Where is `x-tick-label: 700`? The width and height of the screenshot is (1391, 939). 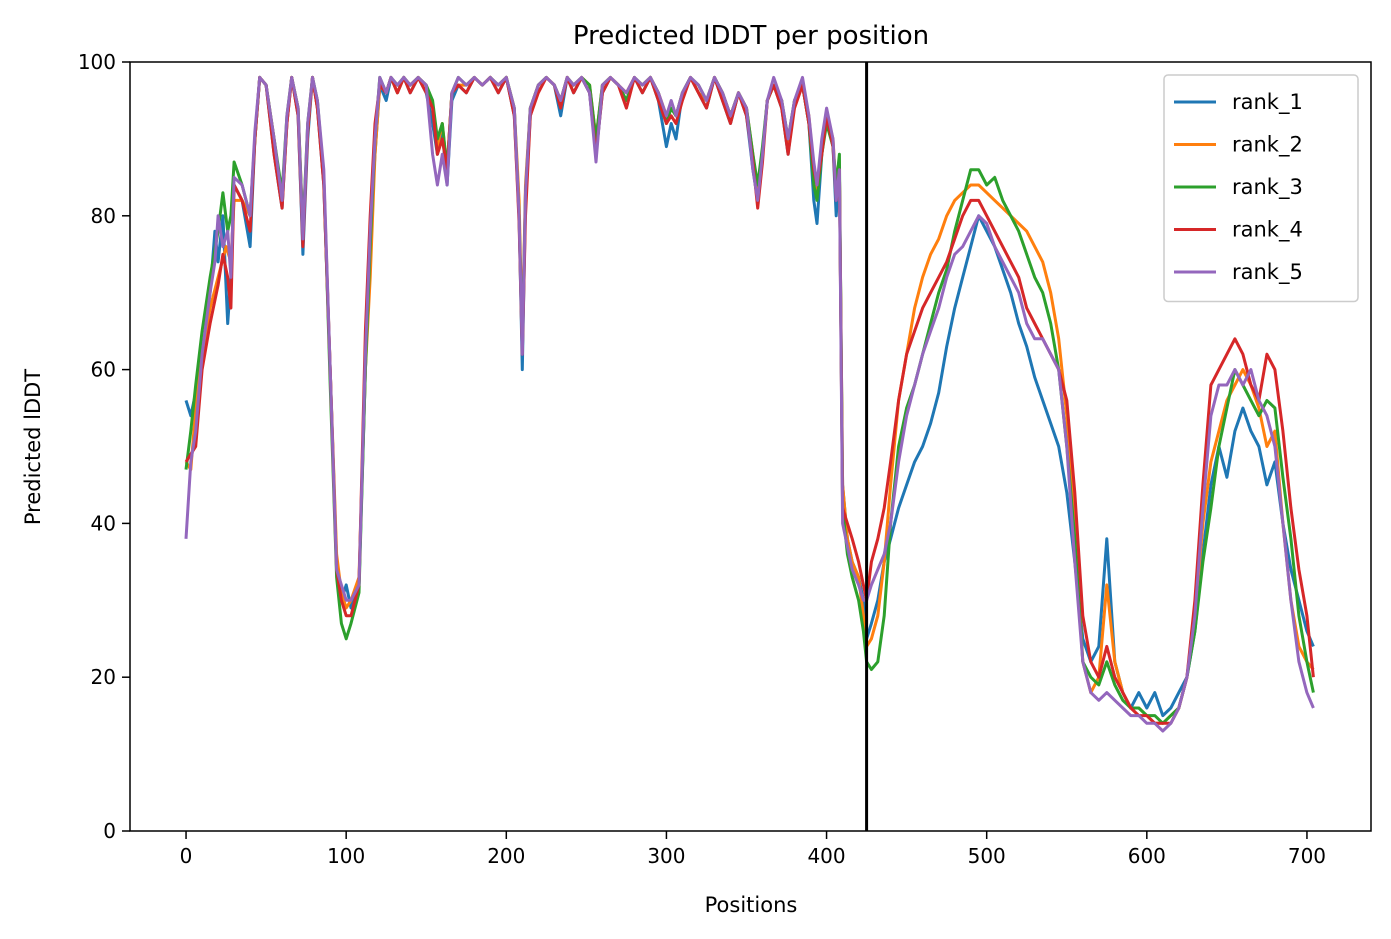
x-tick-label: 700 is located at coordinates (1307, 856).